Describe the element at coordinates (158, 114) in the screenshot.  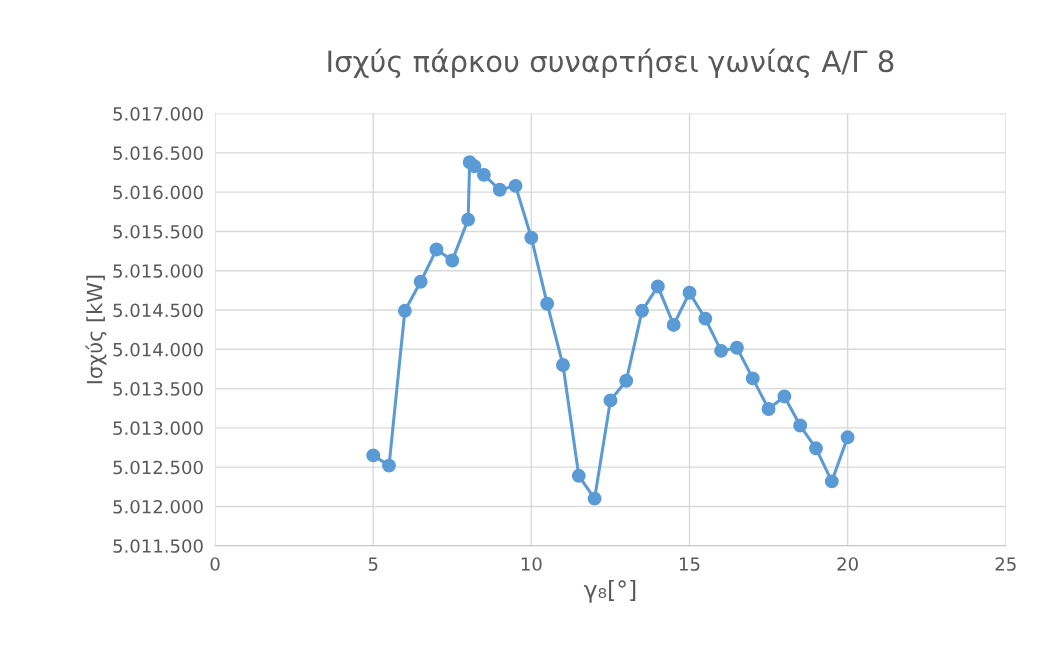
I see `y-tick-label: 5.017.000` at that location.